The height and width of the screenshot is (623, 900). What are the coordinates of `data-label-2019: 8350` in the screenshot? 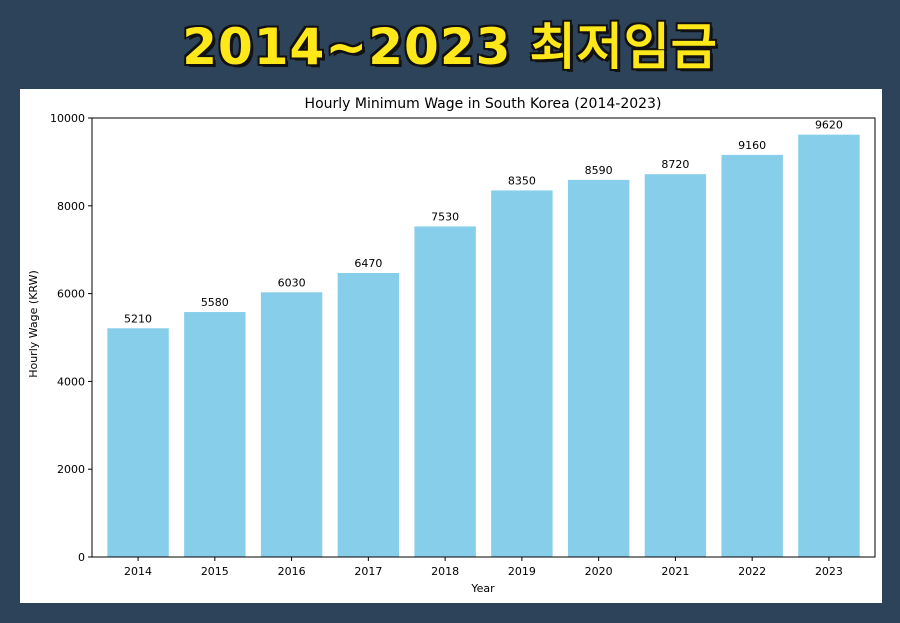 It's located at (522, 180).